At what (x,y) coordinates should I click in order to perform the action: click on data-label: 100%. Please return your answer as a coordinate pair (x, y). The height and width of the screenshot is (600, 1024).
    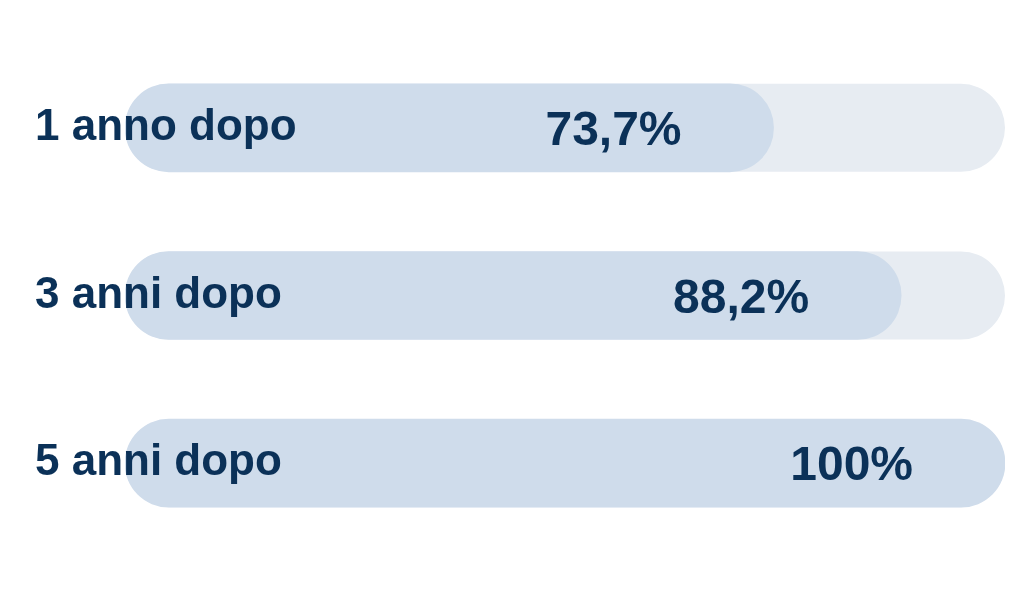
    Looking at the image, I should click on (851, 464).